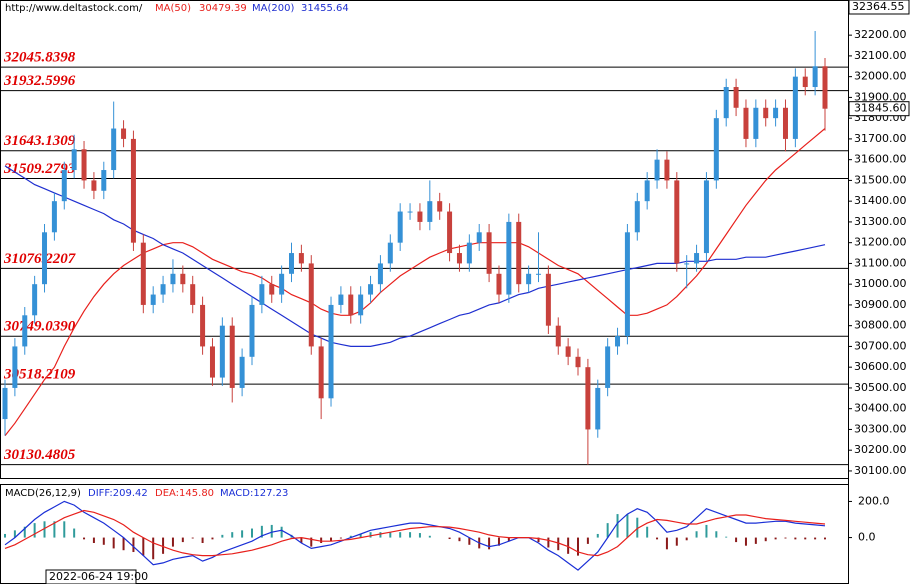 Image resolution: width=910 pixels, height=584 pixels. Describe the element at coordinates (880, 366) in the screenshot. I see `y-tick-label: 30600.00` at that location.